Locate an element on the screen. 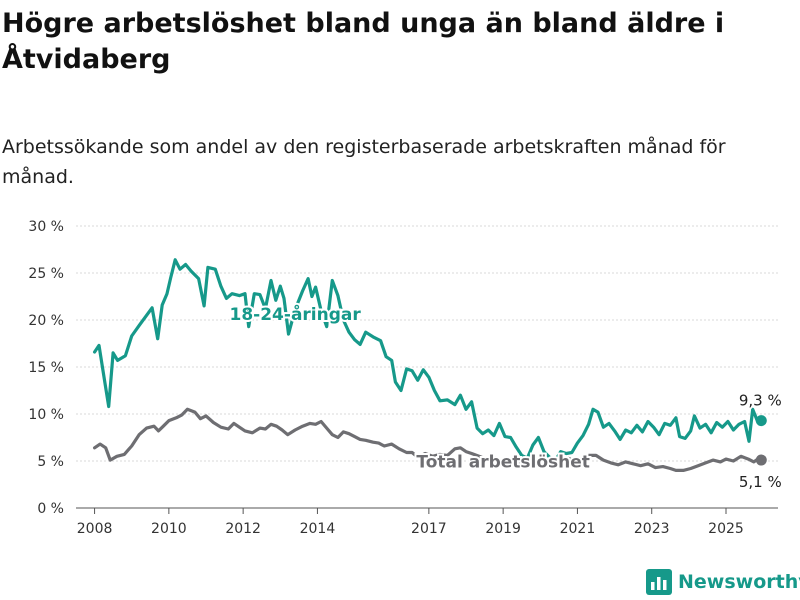  y-tick-label: 30 % is located at coordinates (46, 227).